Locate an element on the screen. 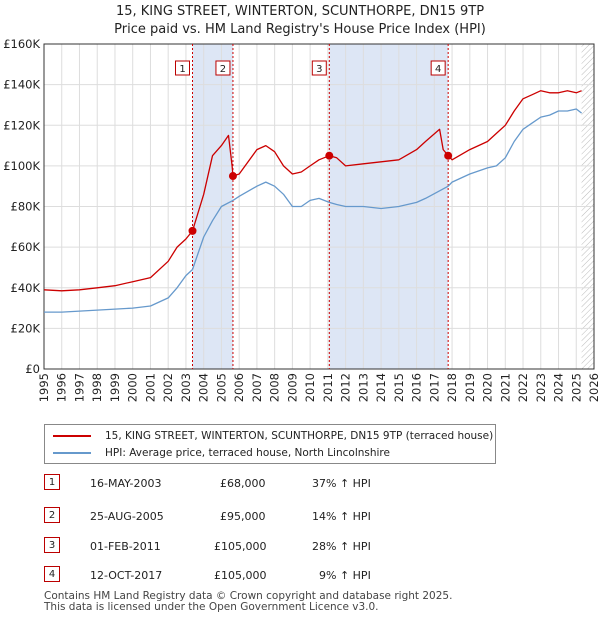 This screenshot has height=620, width=600. transaction-marker: 2 is located at coordinates (52, 515).